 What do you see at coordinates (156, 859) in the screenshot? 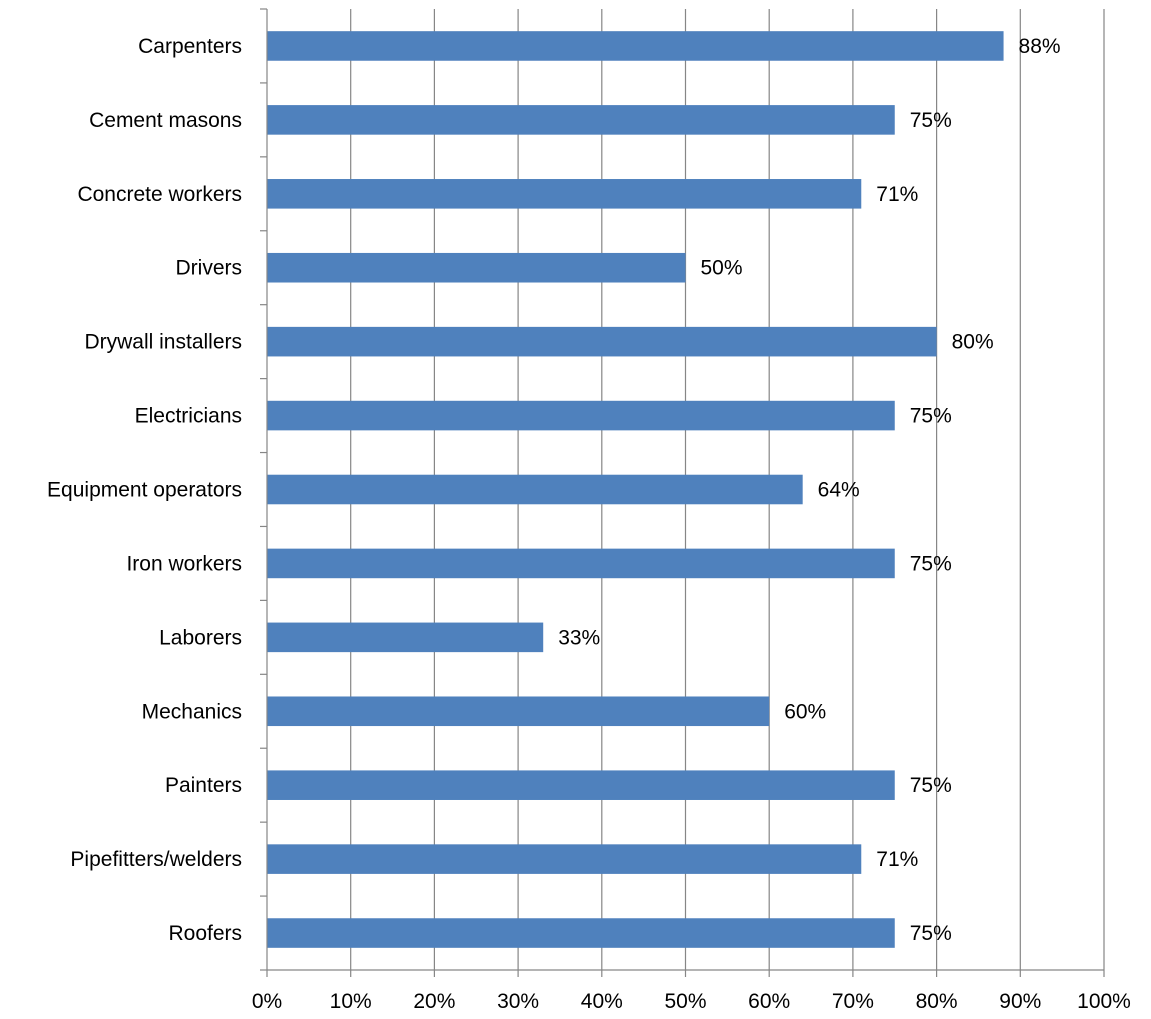
I see `category-label: Pipefitters/welders` at bounding box center [156, 859].